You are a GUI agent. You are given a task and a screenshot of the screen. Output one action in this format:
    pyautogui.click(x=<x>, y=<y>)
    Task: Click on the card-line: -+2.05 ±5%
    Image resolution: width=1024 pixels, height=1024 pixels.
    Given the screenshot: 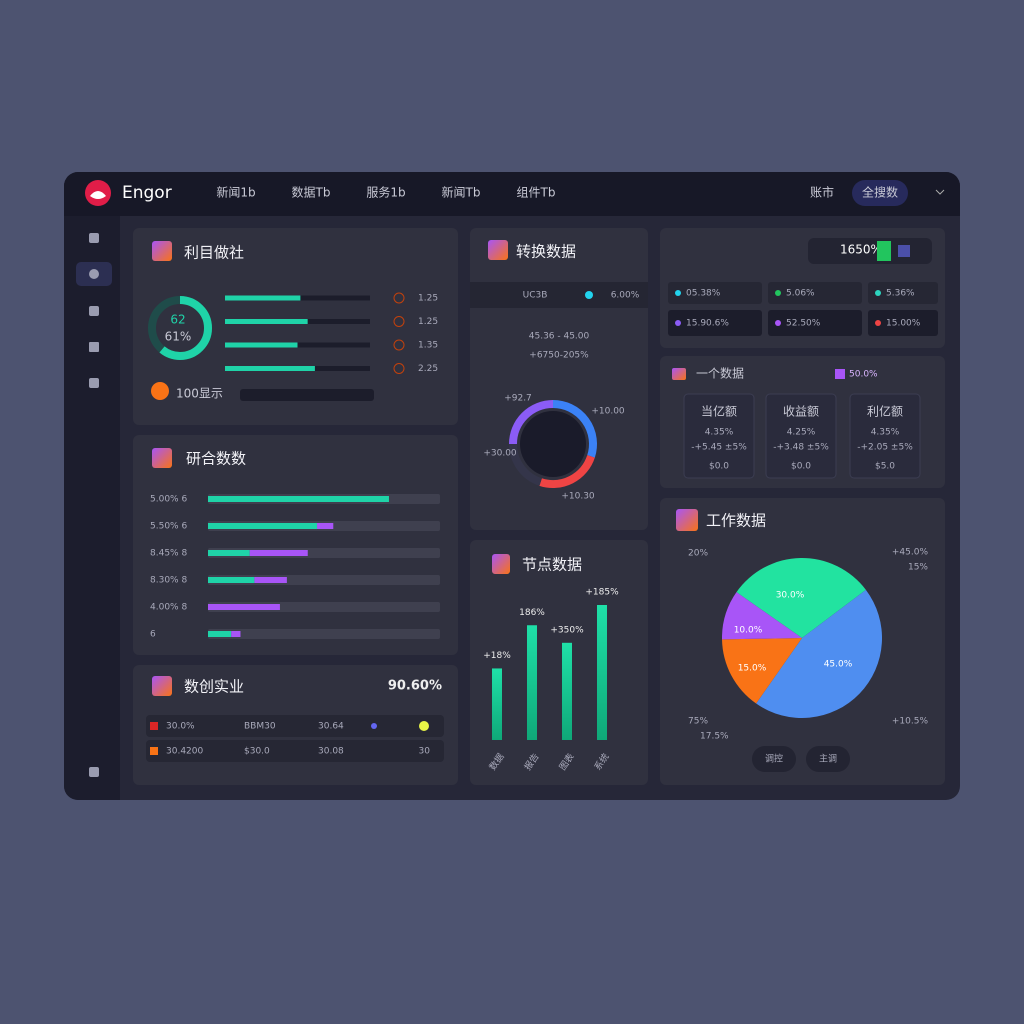 What is the action you would take?
    pyautogui.click(x=885, y=448)
    